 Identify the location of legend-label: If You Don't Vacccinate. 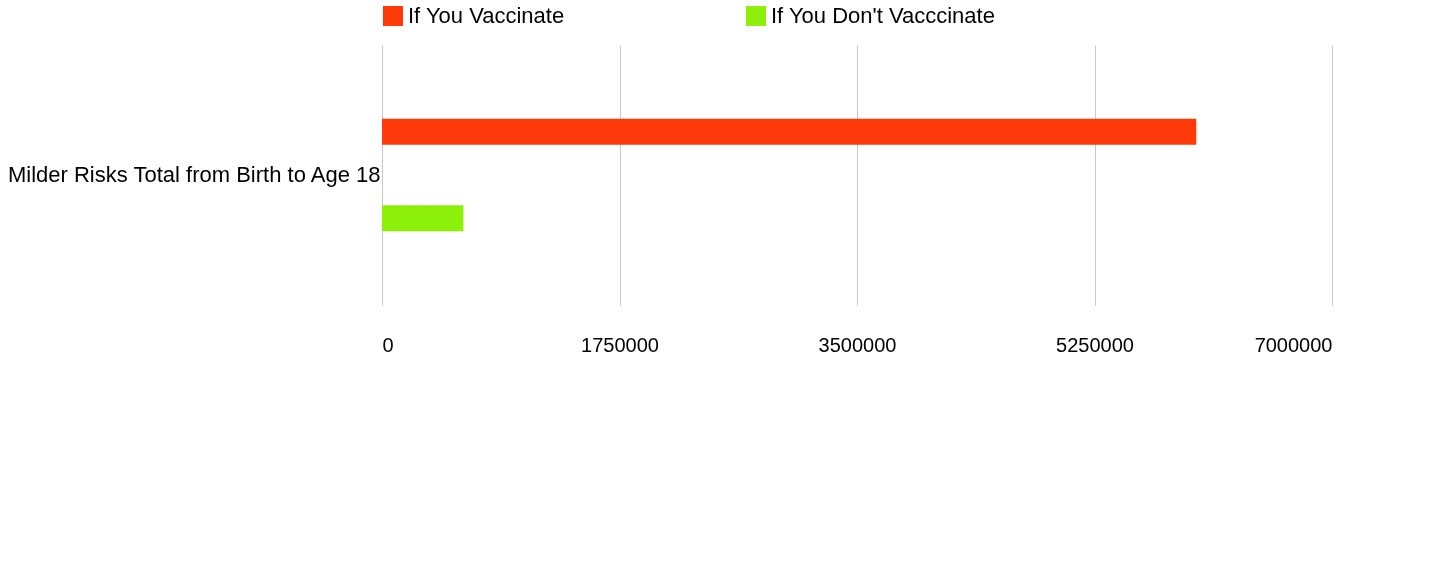
(883, 15).